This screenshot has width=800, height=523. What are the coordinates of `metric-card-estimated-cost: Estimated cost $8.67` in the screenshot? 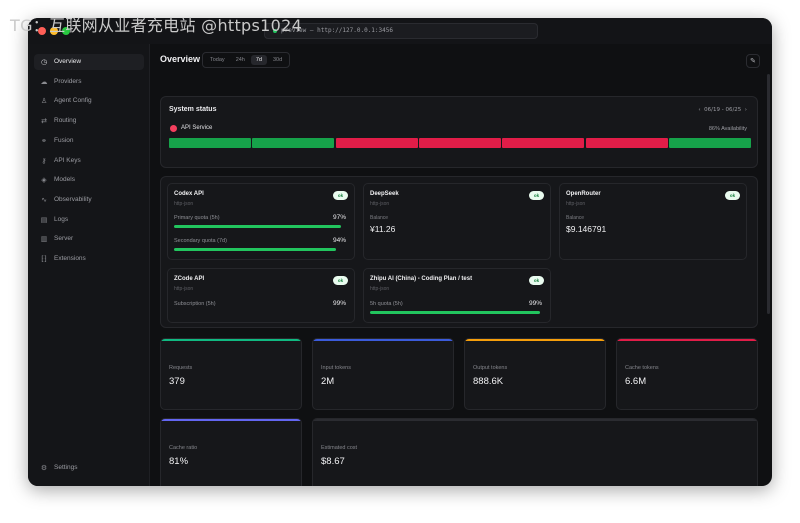 It's located at (535, 452).